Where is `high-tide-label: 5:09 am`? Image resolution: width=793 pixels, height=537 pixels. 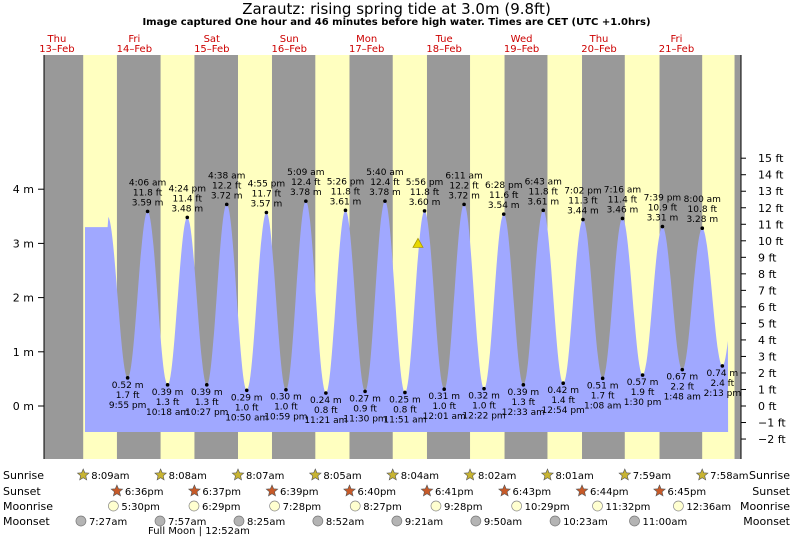 high-tide-label: 5:09 am is located at coordinates (305, 173).